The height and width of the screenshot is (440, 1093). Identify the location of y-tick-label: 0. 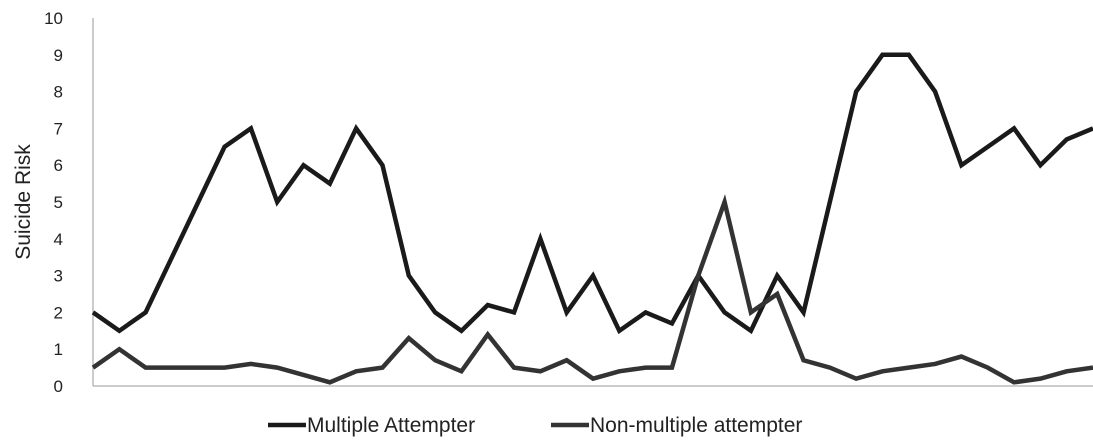
(58, 386).